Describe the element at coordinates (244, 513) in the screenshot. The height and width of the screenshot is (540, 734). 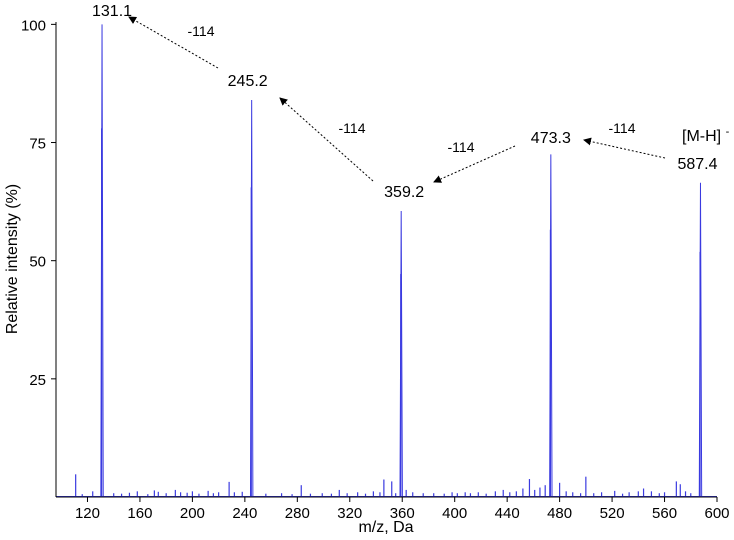
I see `x-tick-label: 240` at that location.